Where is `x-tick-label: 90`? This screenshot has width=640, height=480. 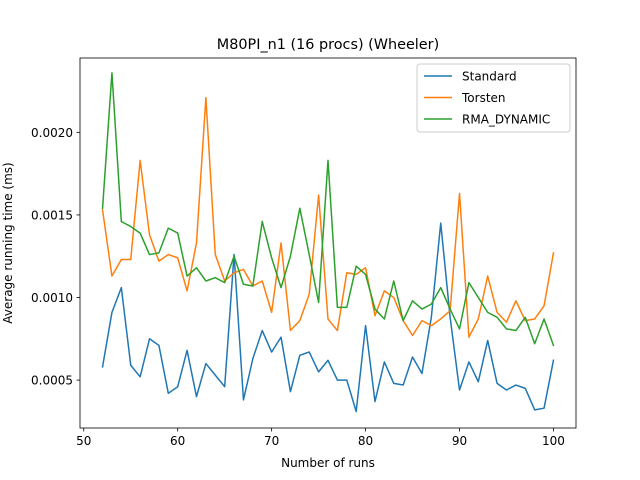
x-tick-label: 90 is located at coordinates (459, 441).